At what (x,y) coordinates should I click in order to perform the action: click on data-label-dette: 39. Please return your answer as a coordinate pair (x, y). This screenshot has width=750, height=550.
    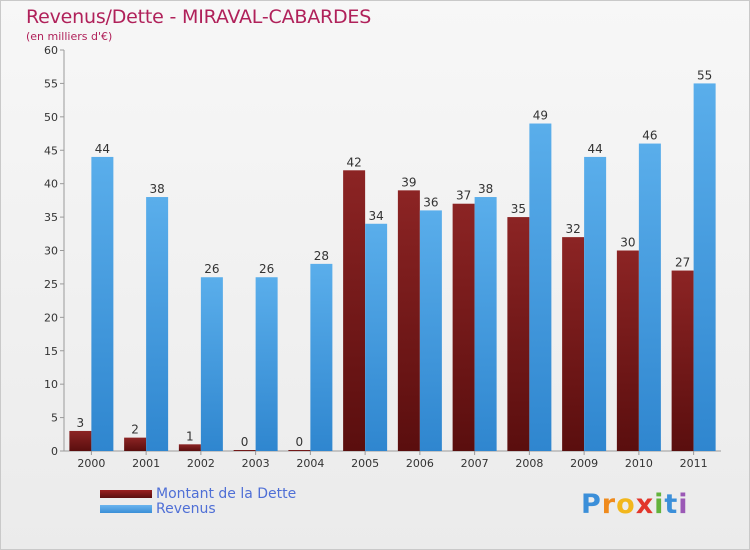
    Looking at the image, I should click on (408, 182).